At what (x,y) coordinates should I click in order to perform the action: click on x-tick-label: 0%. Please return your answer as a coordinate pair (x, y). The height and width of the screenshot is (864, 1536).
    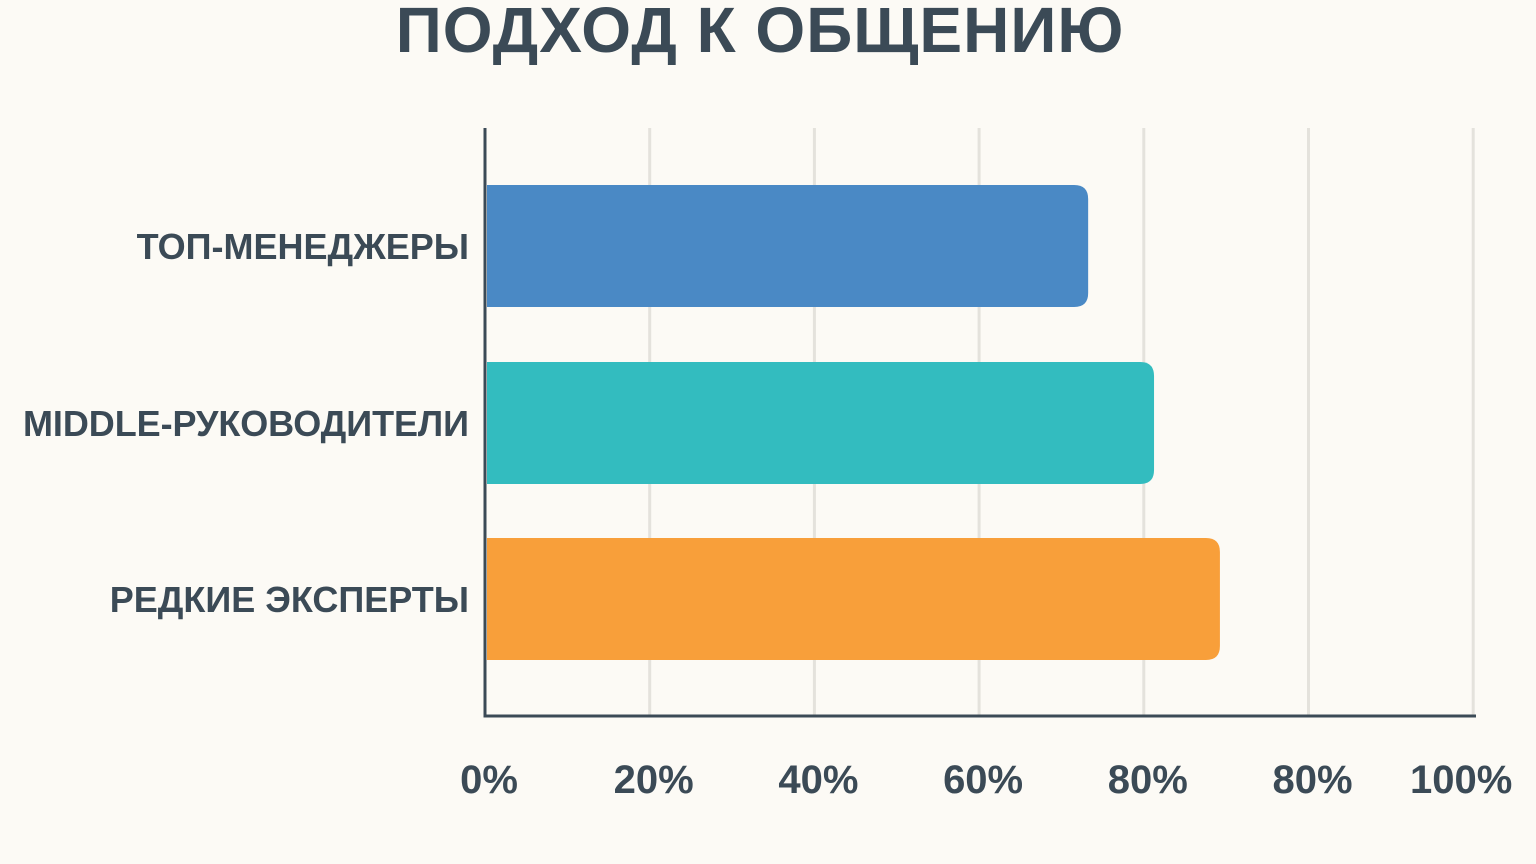
    Looking at the image, I should click on (489, 780).